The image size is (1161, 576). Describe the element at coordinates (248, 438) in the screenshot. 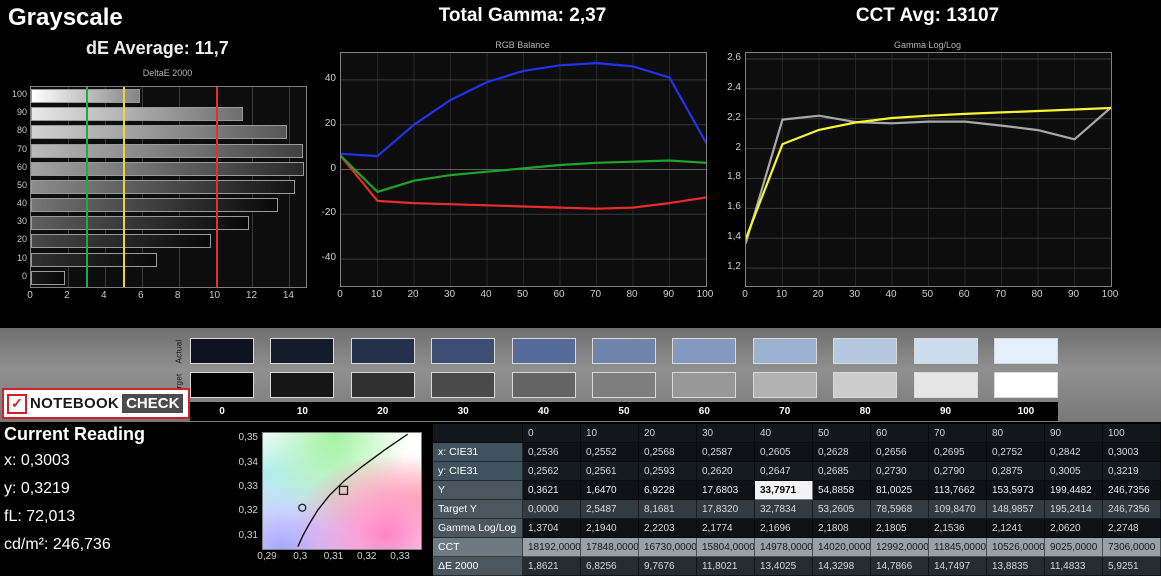

I see `axis-tick-label: 0,35` at that location.